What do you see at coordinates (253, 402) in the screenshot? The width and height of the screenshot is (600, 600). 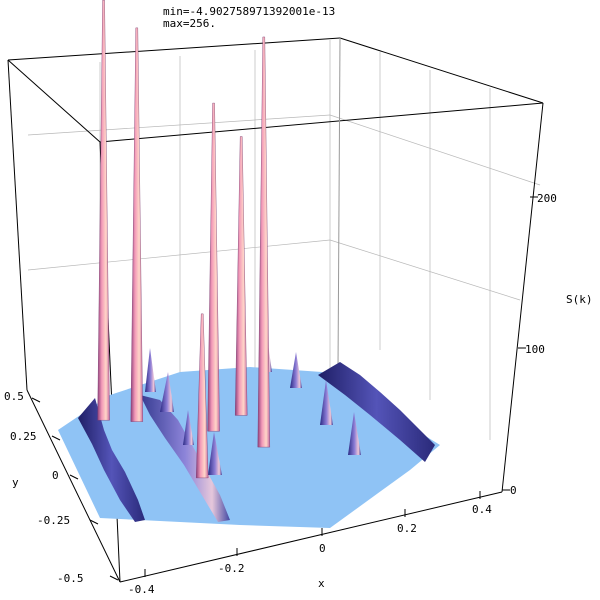 I see `small-peaks` at bounding box center [253, 402].